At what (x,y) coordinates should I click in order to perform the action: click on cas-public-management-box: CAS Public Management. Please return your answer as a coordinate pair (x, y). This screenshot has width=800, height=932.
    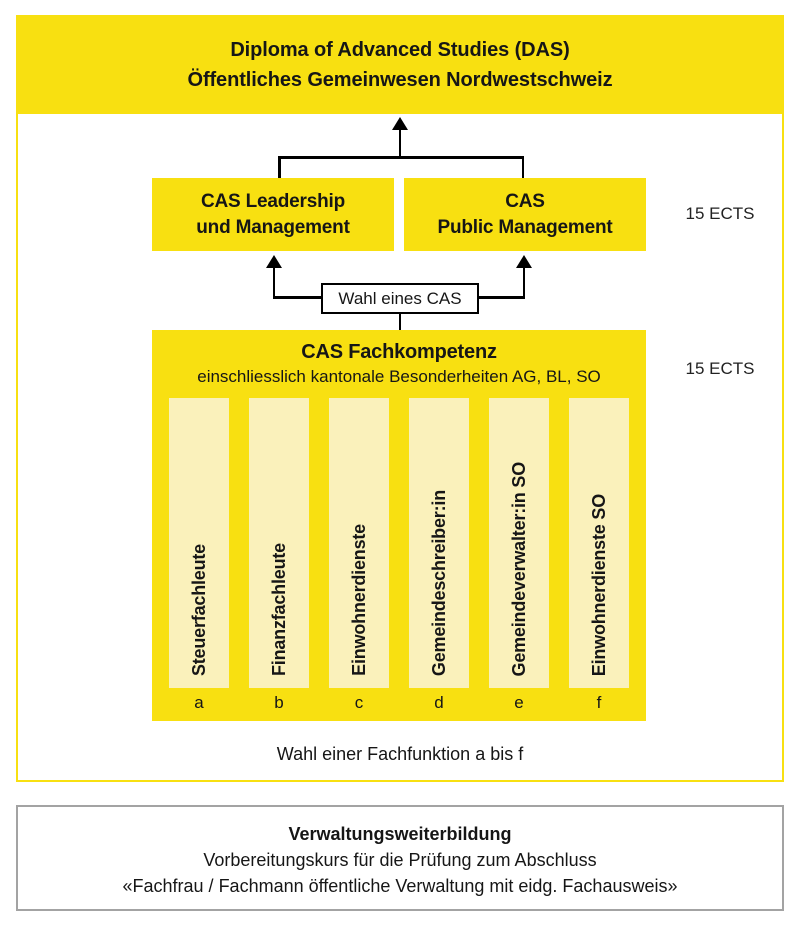
    Looking at the image, I should click on (525, 214).